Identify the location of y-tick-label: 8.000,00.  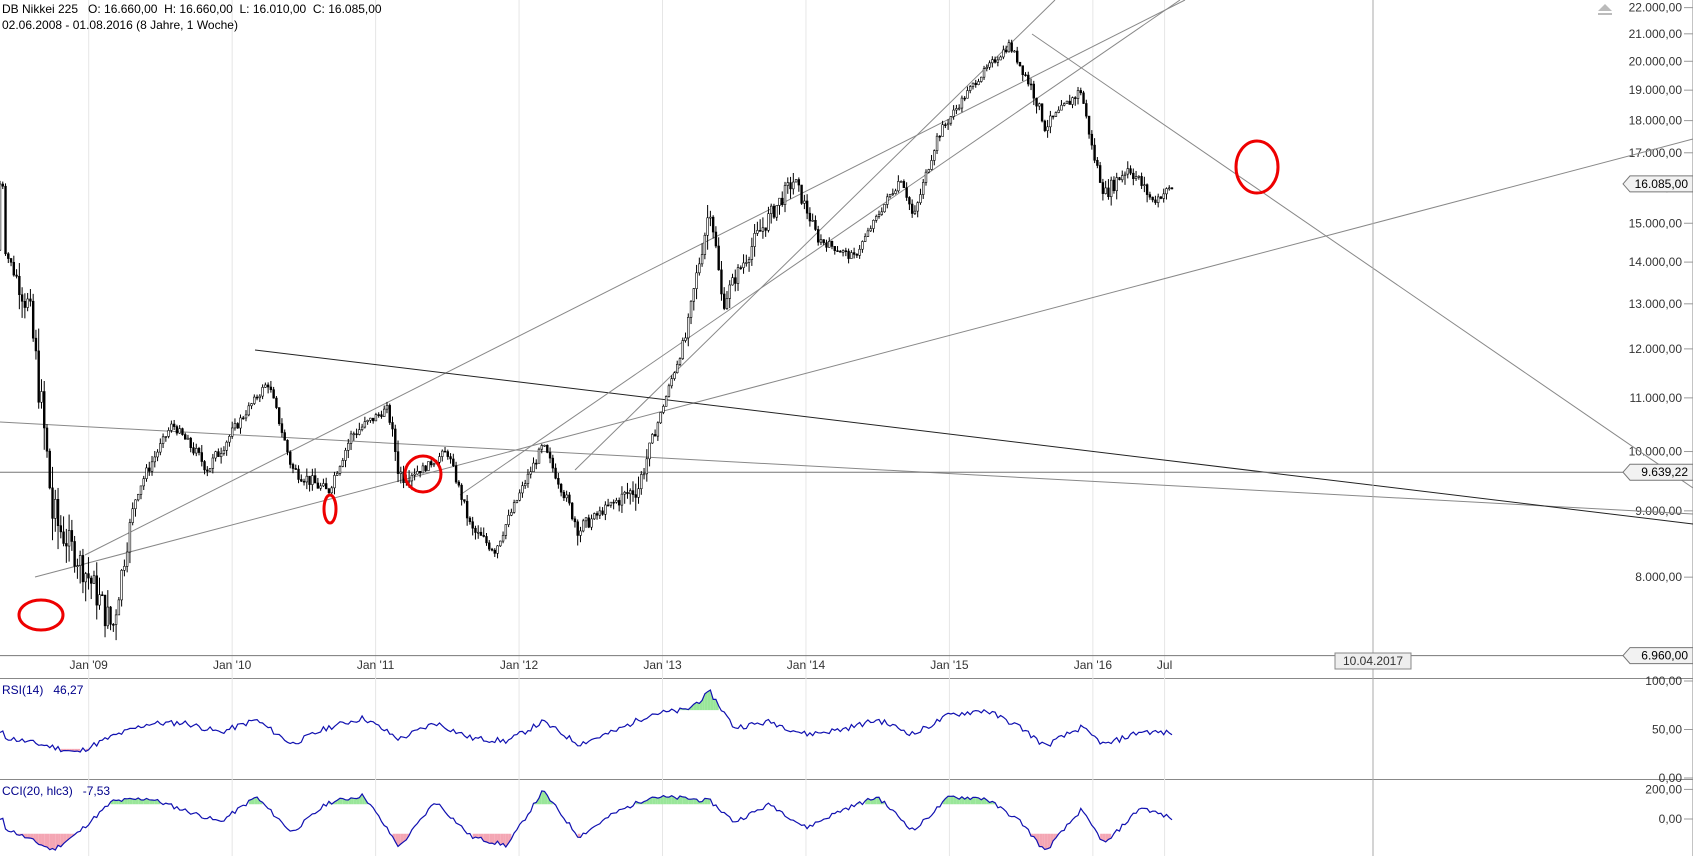
(1658, 577).